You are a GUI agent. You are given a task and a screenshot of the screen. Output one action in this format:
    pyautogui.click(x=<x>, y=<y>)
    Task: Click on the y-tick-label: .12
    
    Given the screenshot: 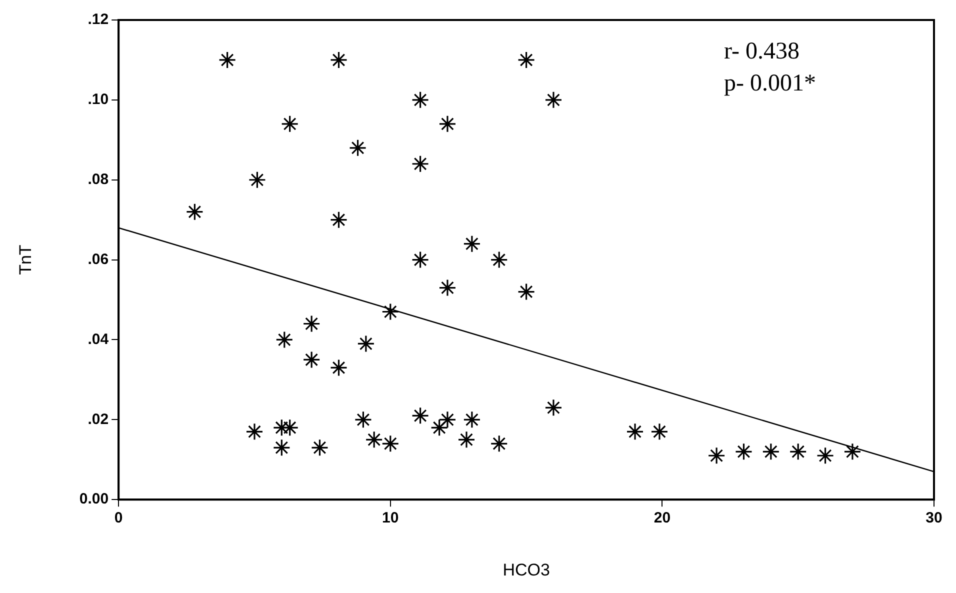 What is the action you would take?
    pyautogui.click(x=98, y=19)
    